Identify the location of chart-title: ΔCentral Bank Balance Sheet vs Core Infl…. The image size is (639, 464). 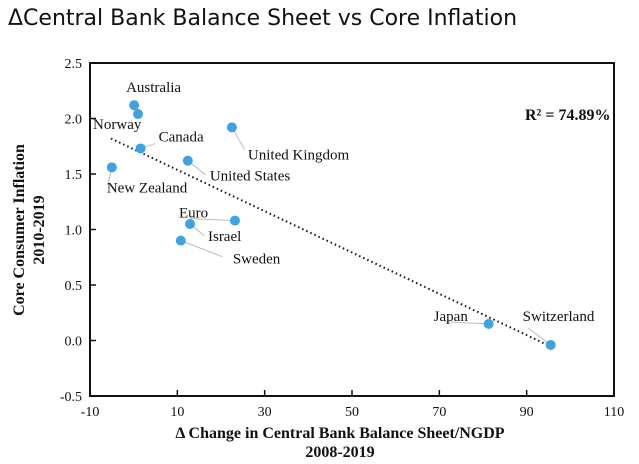
(263, 18).